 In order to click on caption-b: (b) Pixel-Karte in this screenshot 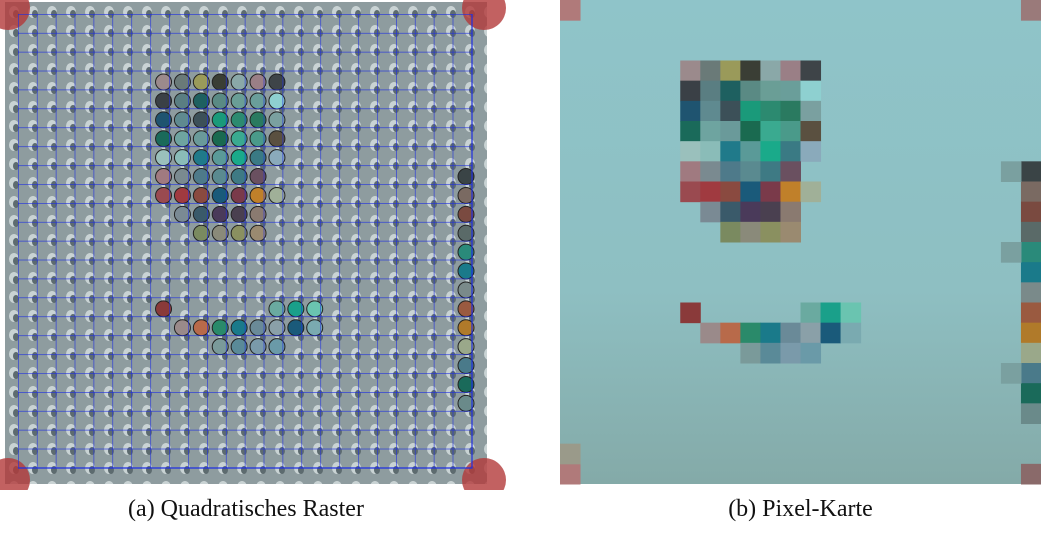, I will do `click(800, 509)`.